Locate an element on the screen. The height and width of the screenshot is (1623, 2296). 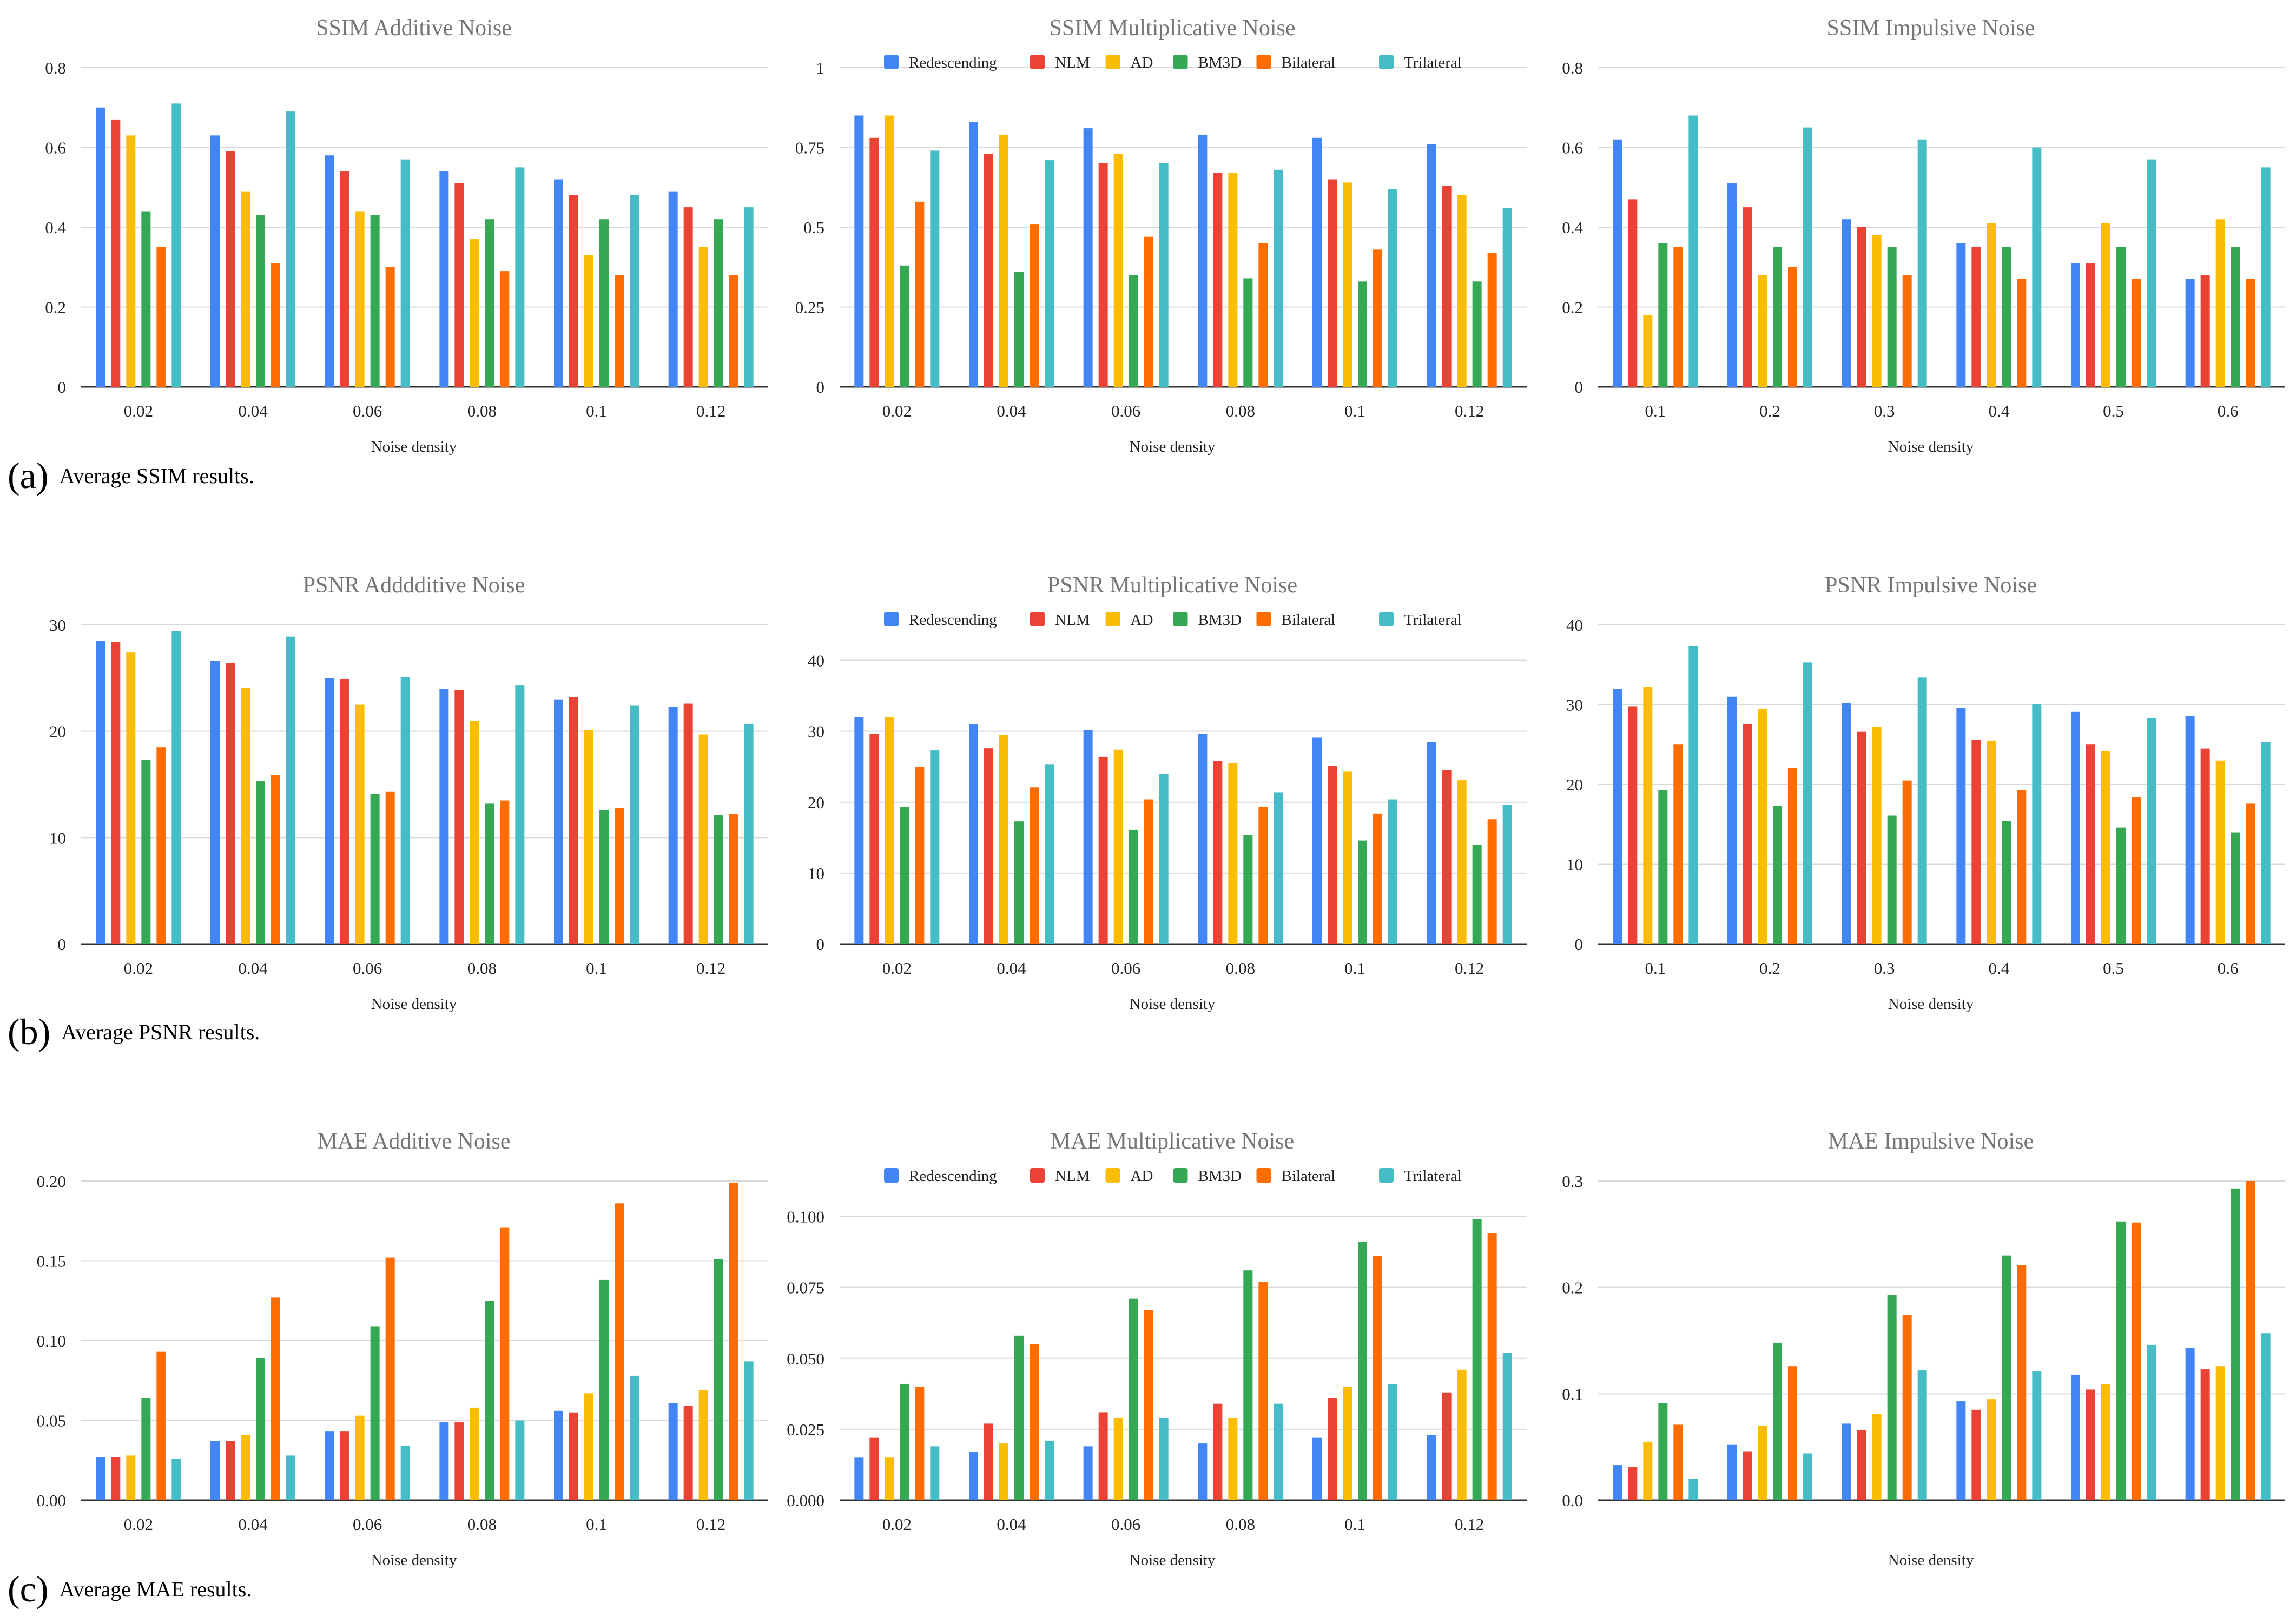
y-tick-label: 0.100 is located at coordinates (805, 1217).